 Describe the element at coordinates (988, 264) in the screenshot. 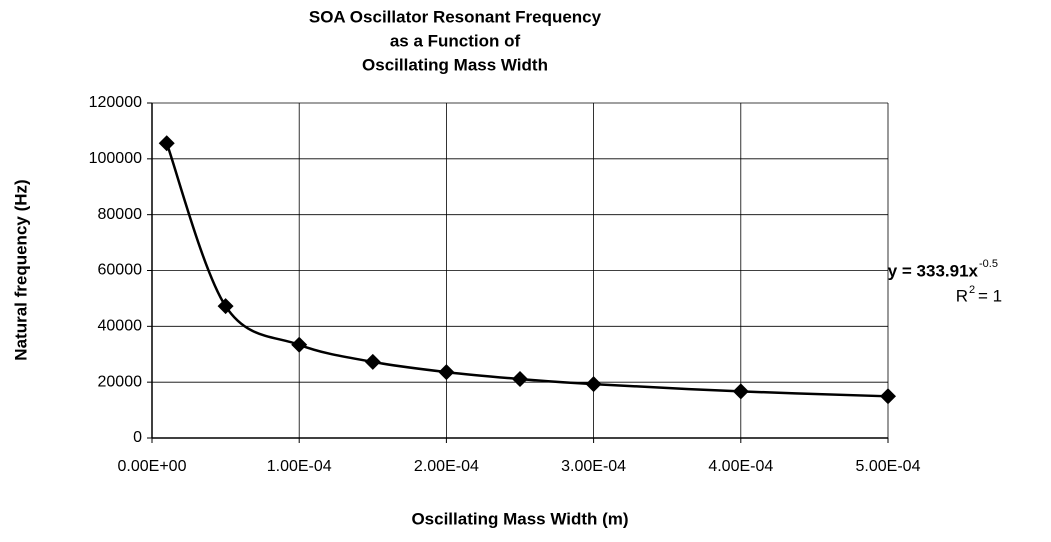

I see `trendline-exponent: -0.5` at that location.